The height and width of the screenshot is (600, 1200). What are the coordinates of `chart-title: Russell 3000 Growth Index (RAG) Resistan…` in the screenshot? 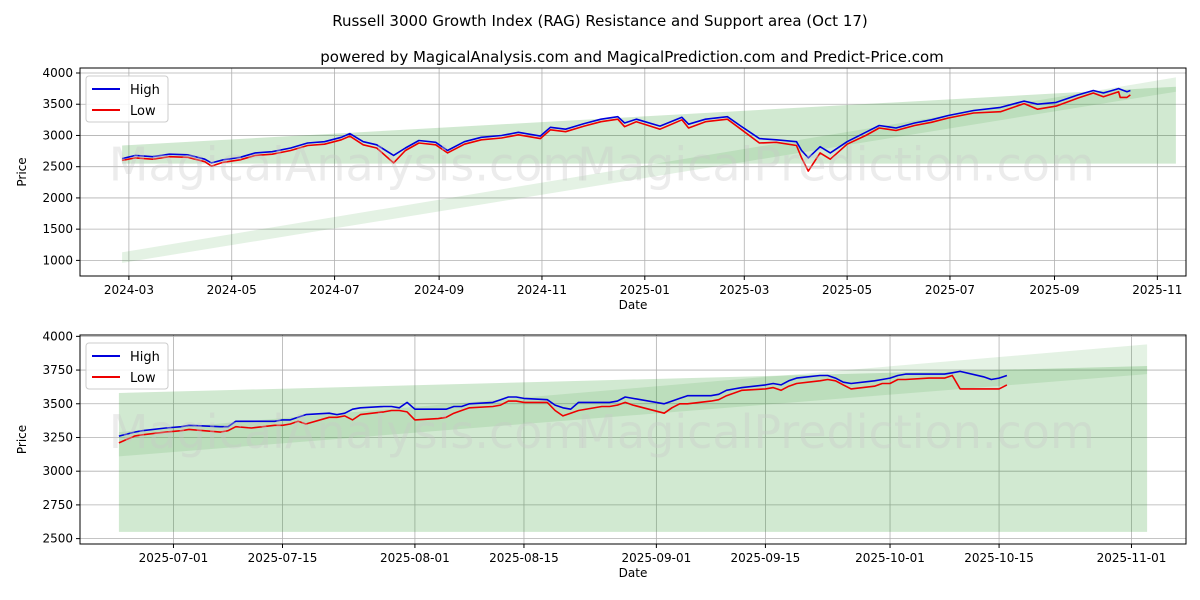 It's located at (600, 21).